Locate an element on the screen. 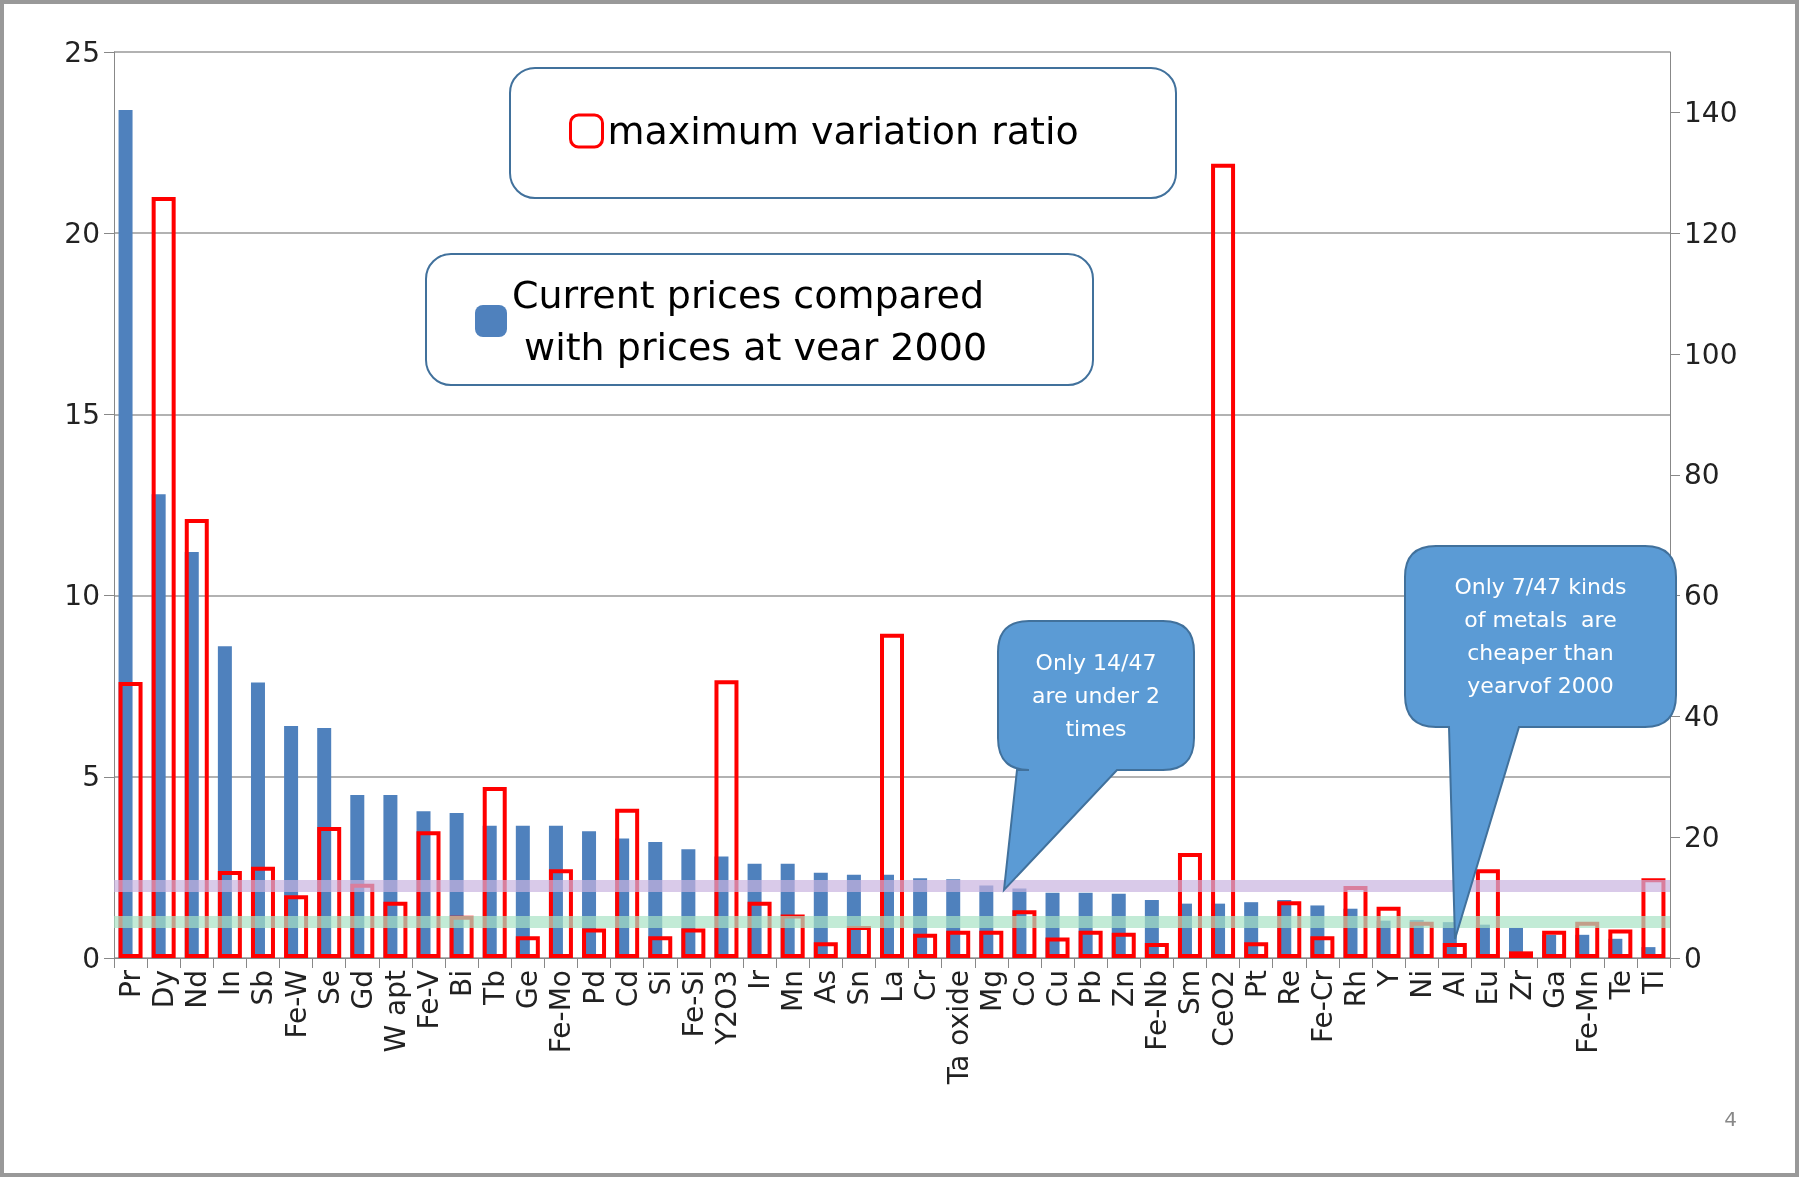  legend-label: maximum variation ratio is located at coordinates (843, 131).